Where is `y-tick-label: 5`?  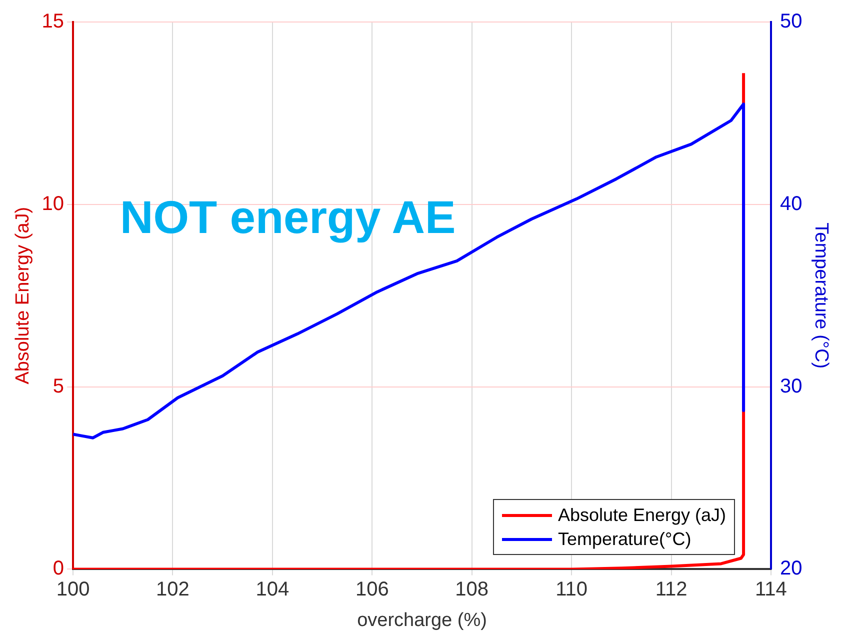 y-tick-label: 5 is located at coordinates (58, 386).